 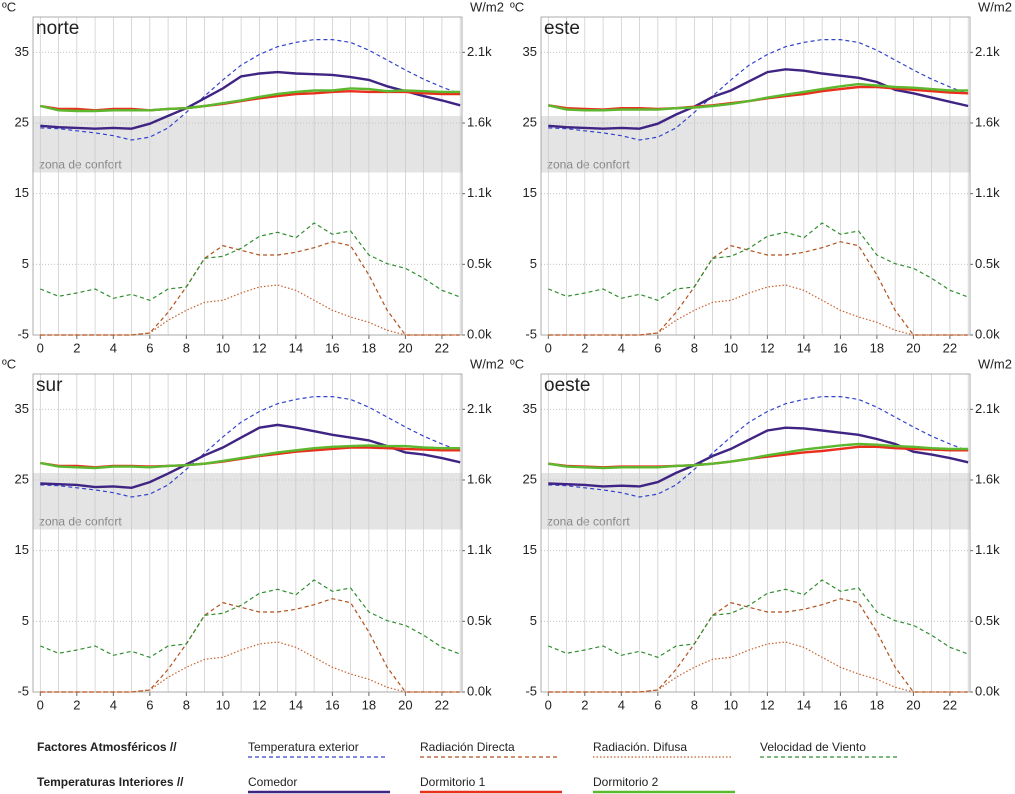 What do you see at coordinates (567, 385) in the screenshot?
I see `chart-title: oeste` at bounding box center [567, 385].